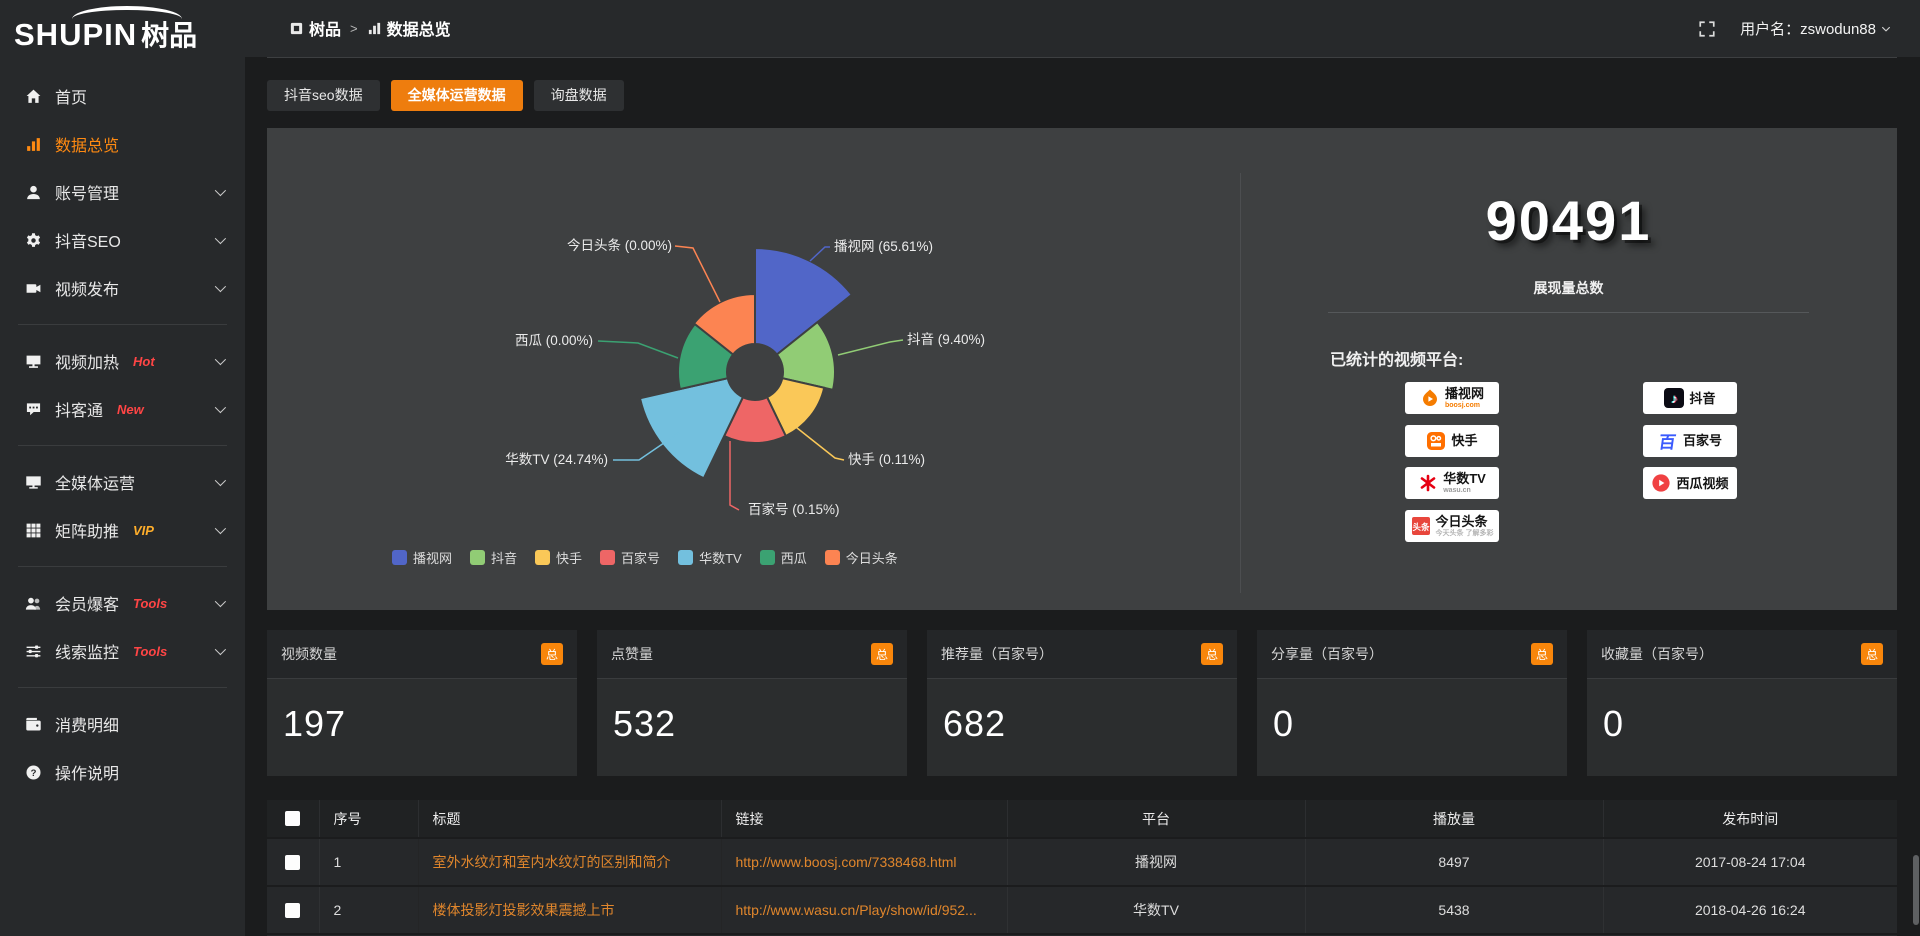  What do you see at coordinates (122, 530) in the screenshot?
I see `sidebar-item-matrix-boost: 矩阵助推 VIP` at bounding box center [122, 530].